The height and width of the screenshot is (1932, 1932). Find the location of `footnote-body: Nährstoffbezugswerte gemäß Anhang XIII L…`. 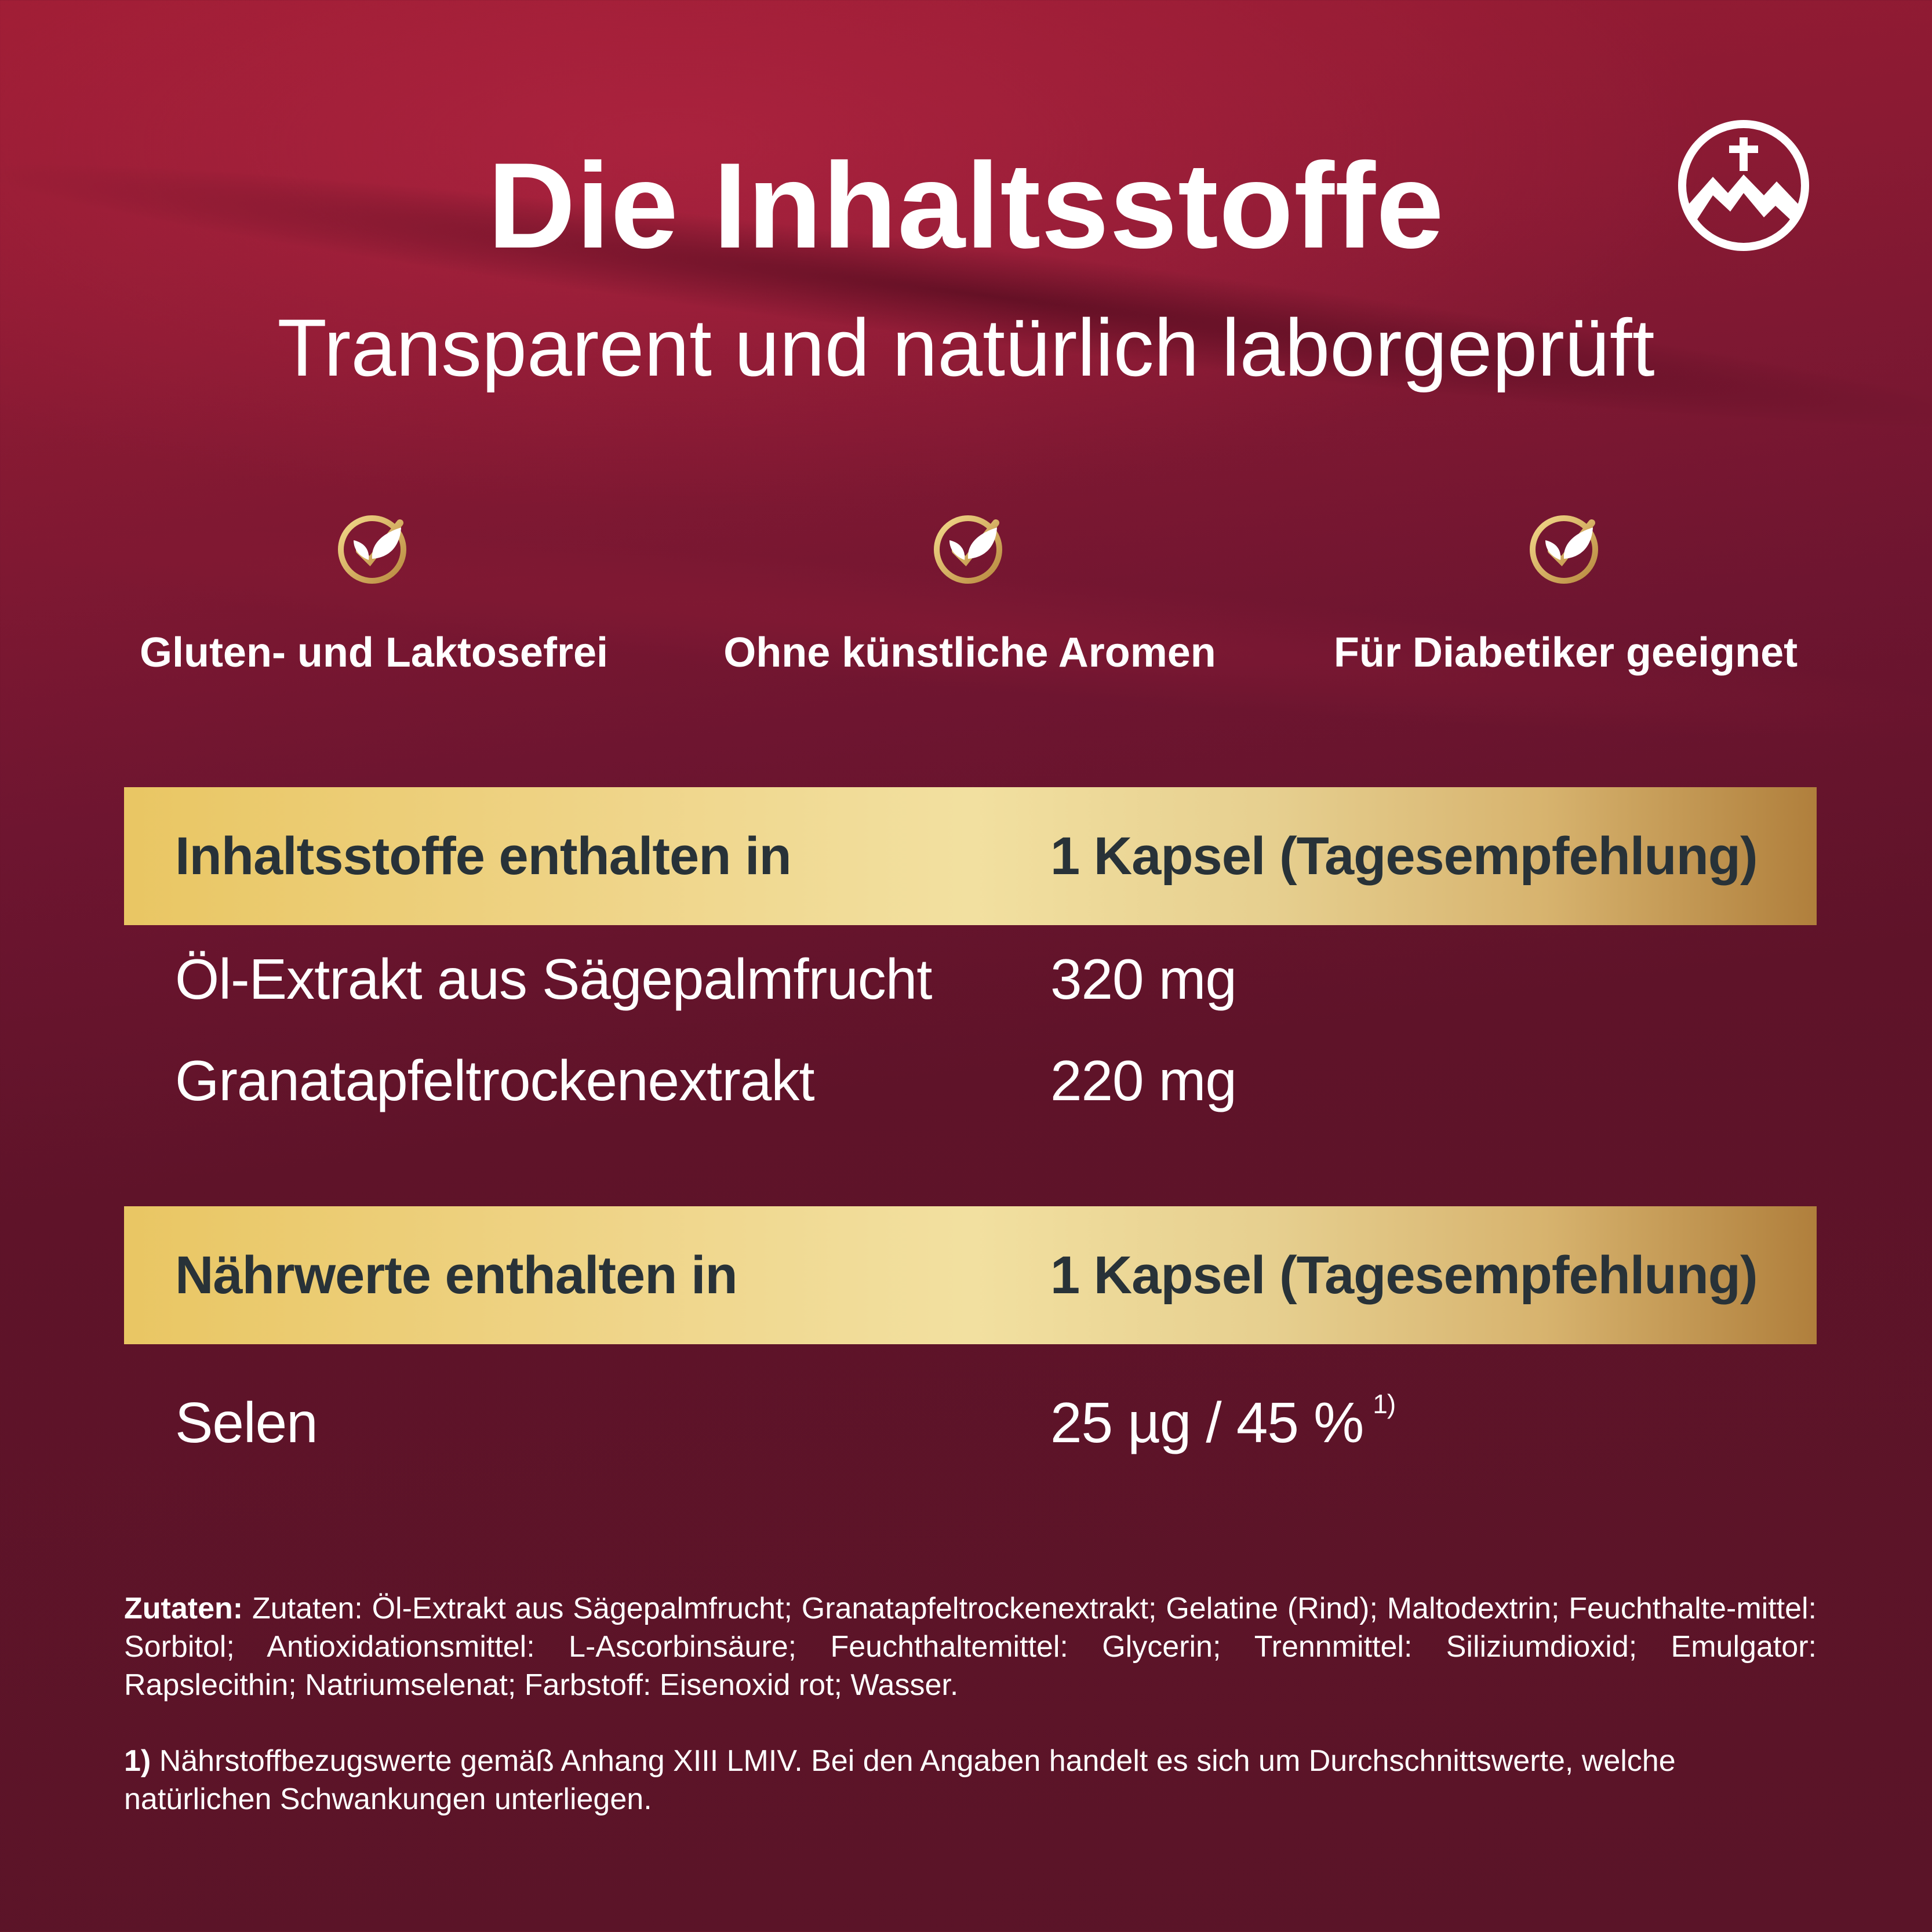

footnote-body: Nährstoffbezugswerte gemäß Anhang XIII L… is located at coordinates (900, 1780).